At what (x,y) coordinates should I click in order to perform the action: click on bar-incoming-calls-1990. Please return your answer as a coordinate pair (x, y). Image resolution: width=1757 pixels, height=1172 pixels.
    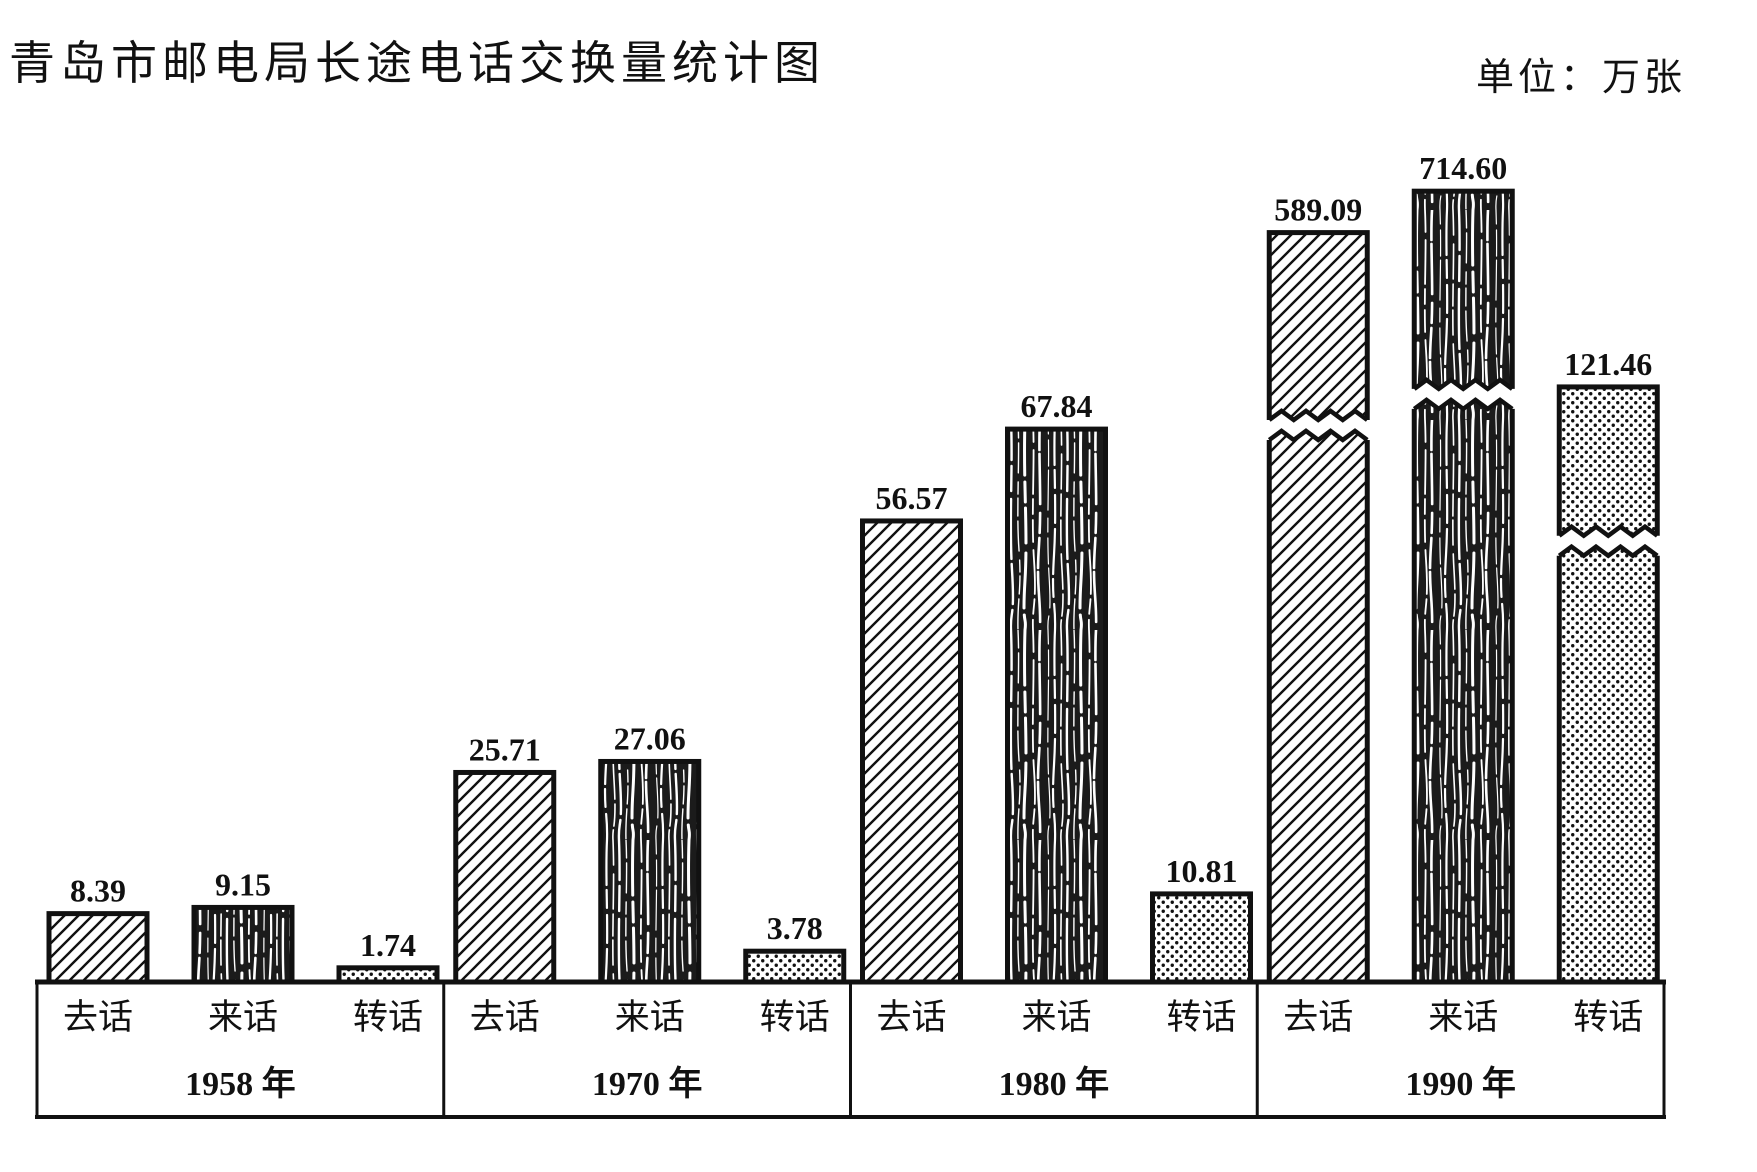
    Looking at the image, I should click on (1463, 586).